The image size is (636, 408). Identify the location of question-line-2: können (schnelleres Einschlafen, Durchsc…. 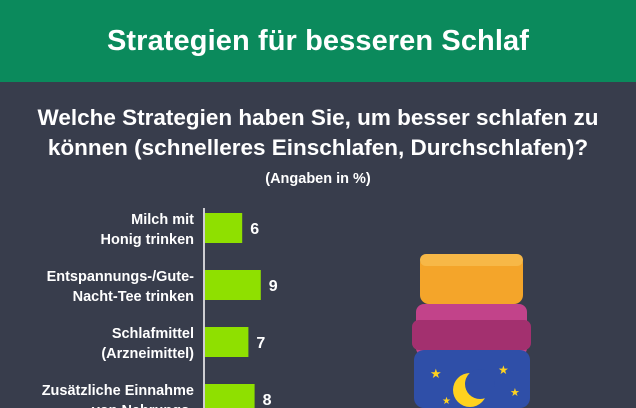
(318, 147).